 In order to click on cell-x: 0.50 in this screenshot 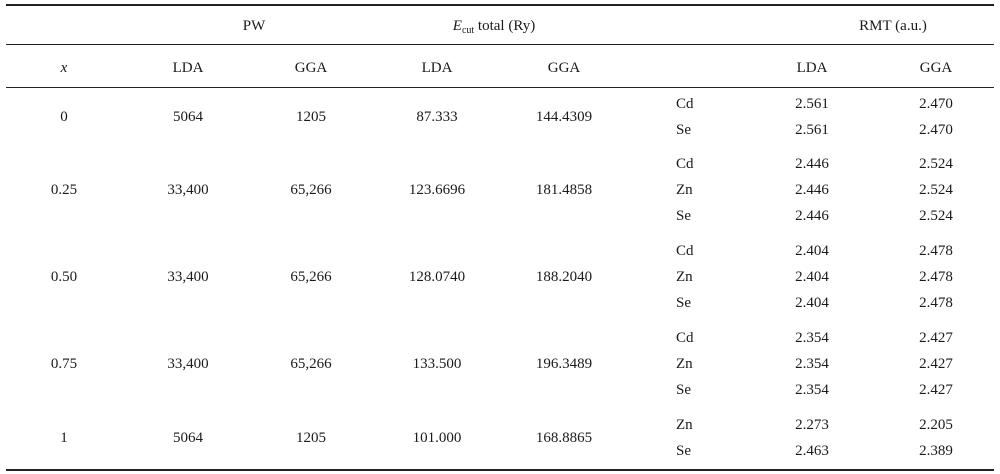, I will do `click(64, 277)`.